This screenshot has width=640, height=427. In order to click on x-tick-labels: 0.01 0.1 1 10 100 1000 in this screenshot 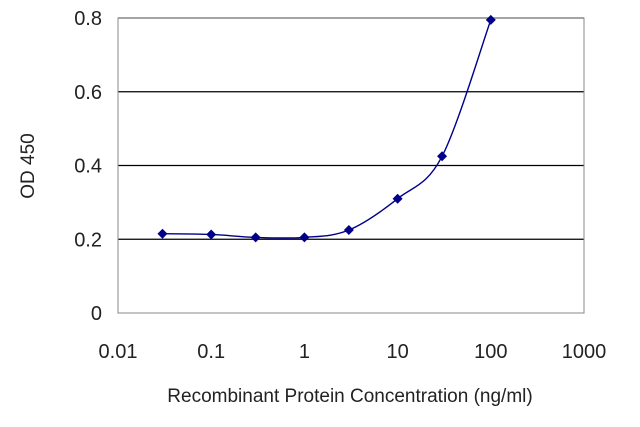, I will do `click(353, 352)`.